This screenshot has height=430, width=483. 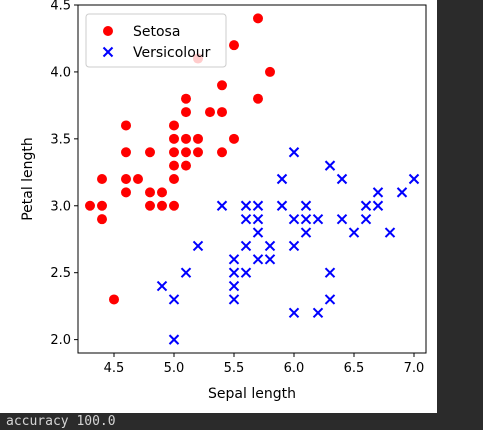 What do you see at coordinates (174, 368) in the screenshot?
I see `x-tick-label-1: 5.0` at bounding box center [174, 368].